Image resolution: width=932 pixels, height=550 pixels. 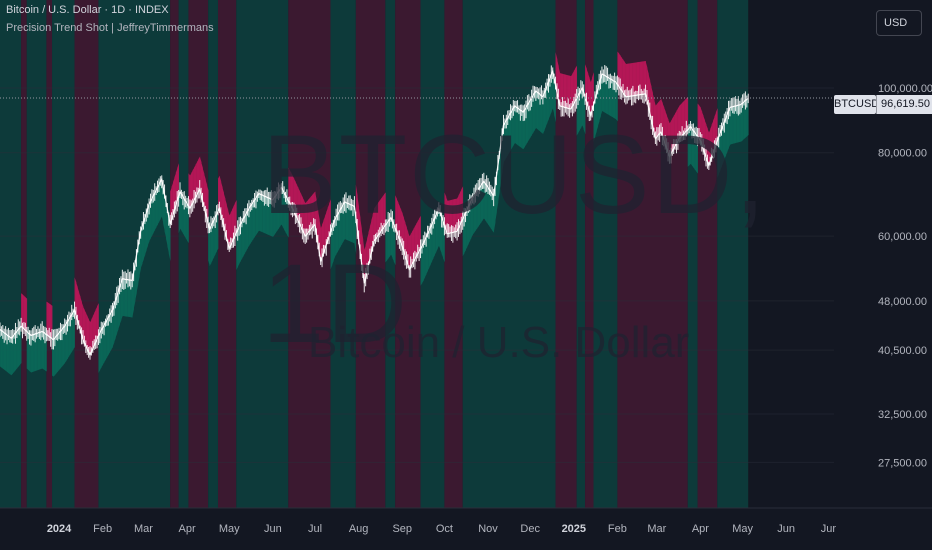 I want to click on symbol-label: BTCUSD, so click(x=856, y=104).